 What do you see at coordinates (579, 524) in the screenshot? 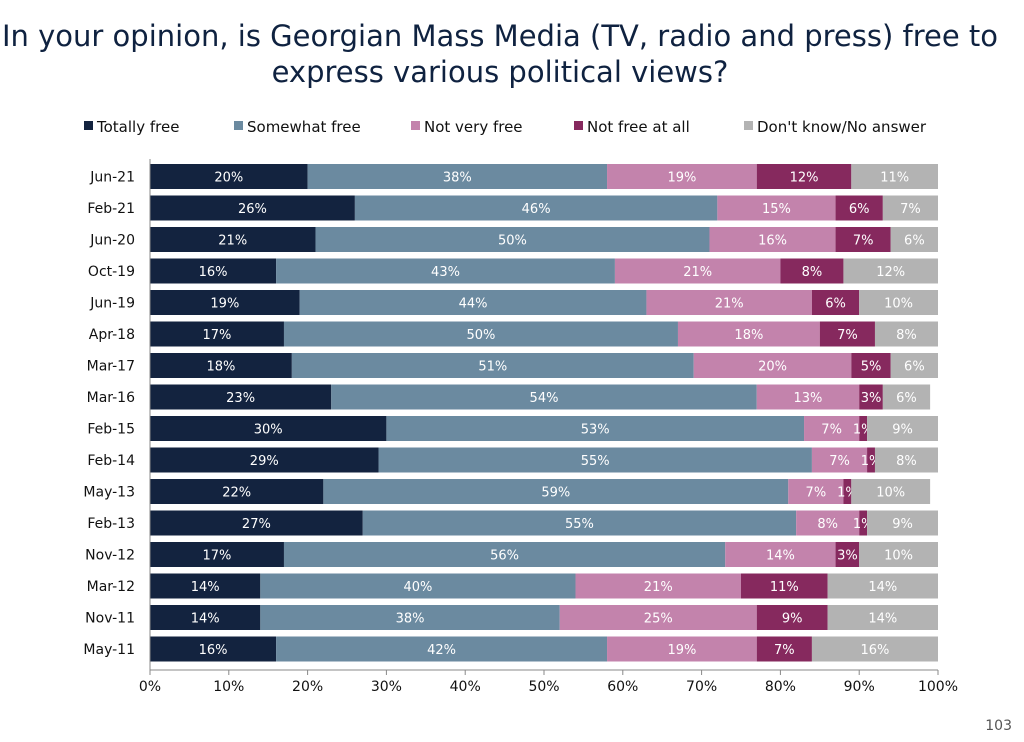
I see `data-label: 55%` at bounding box center [579, 524].